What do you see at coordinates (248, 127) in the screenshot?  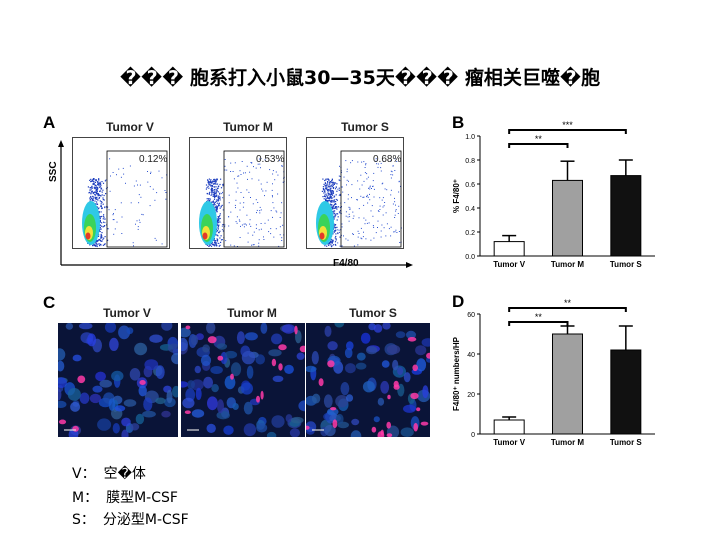 I see `flow-title-m: Tumor M` at bounding box center [248, 127].